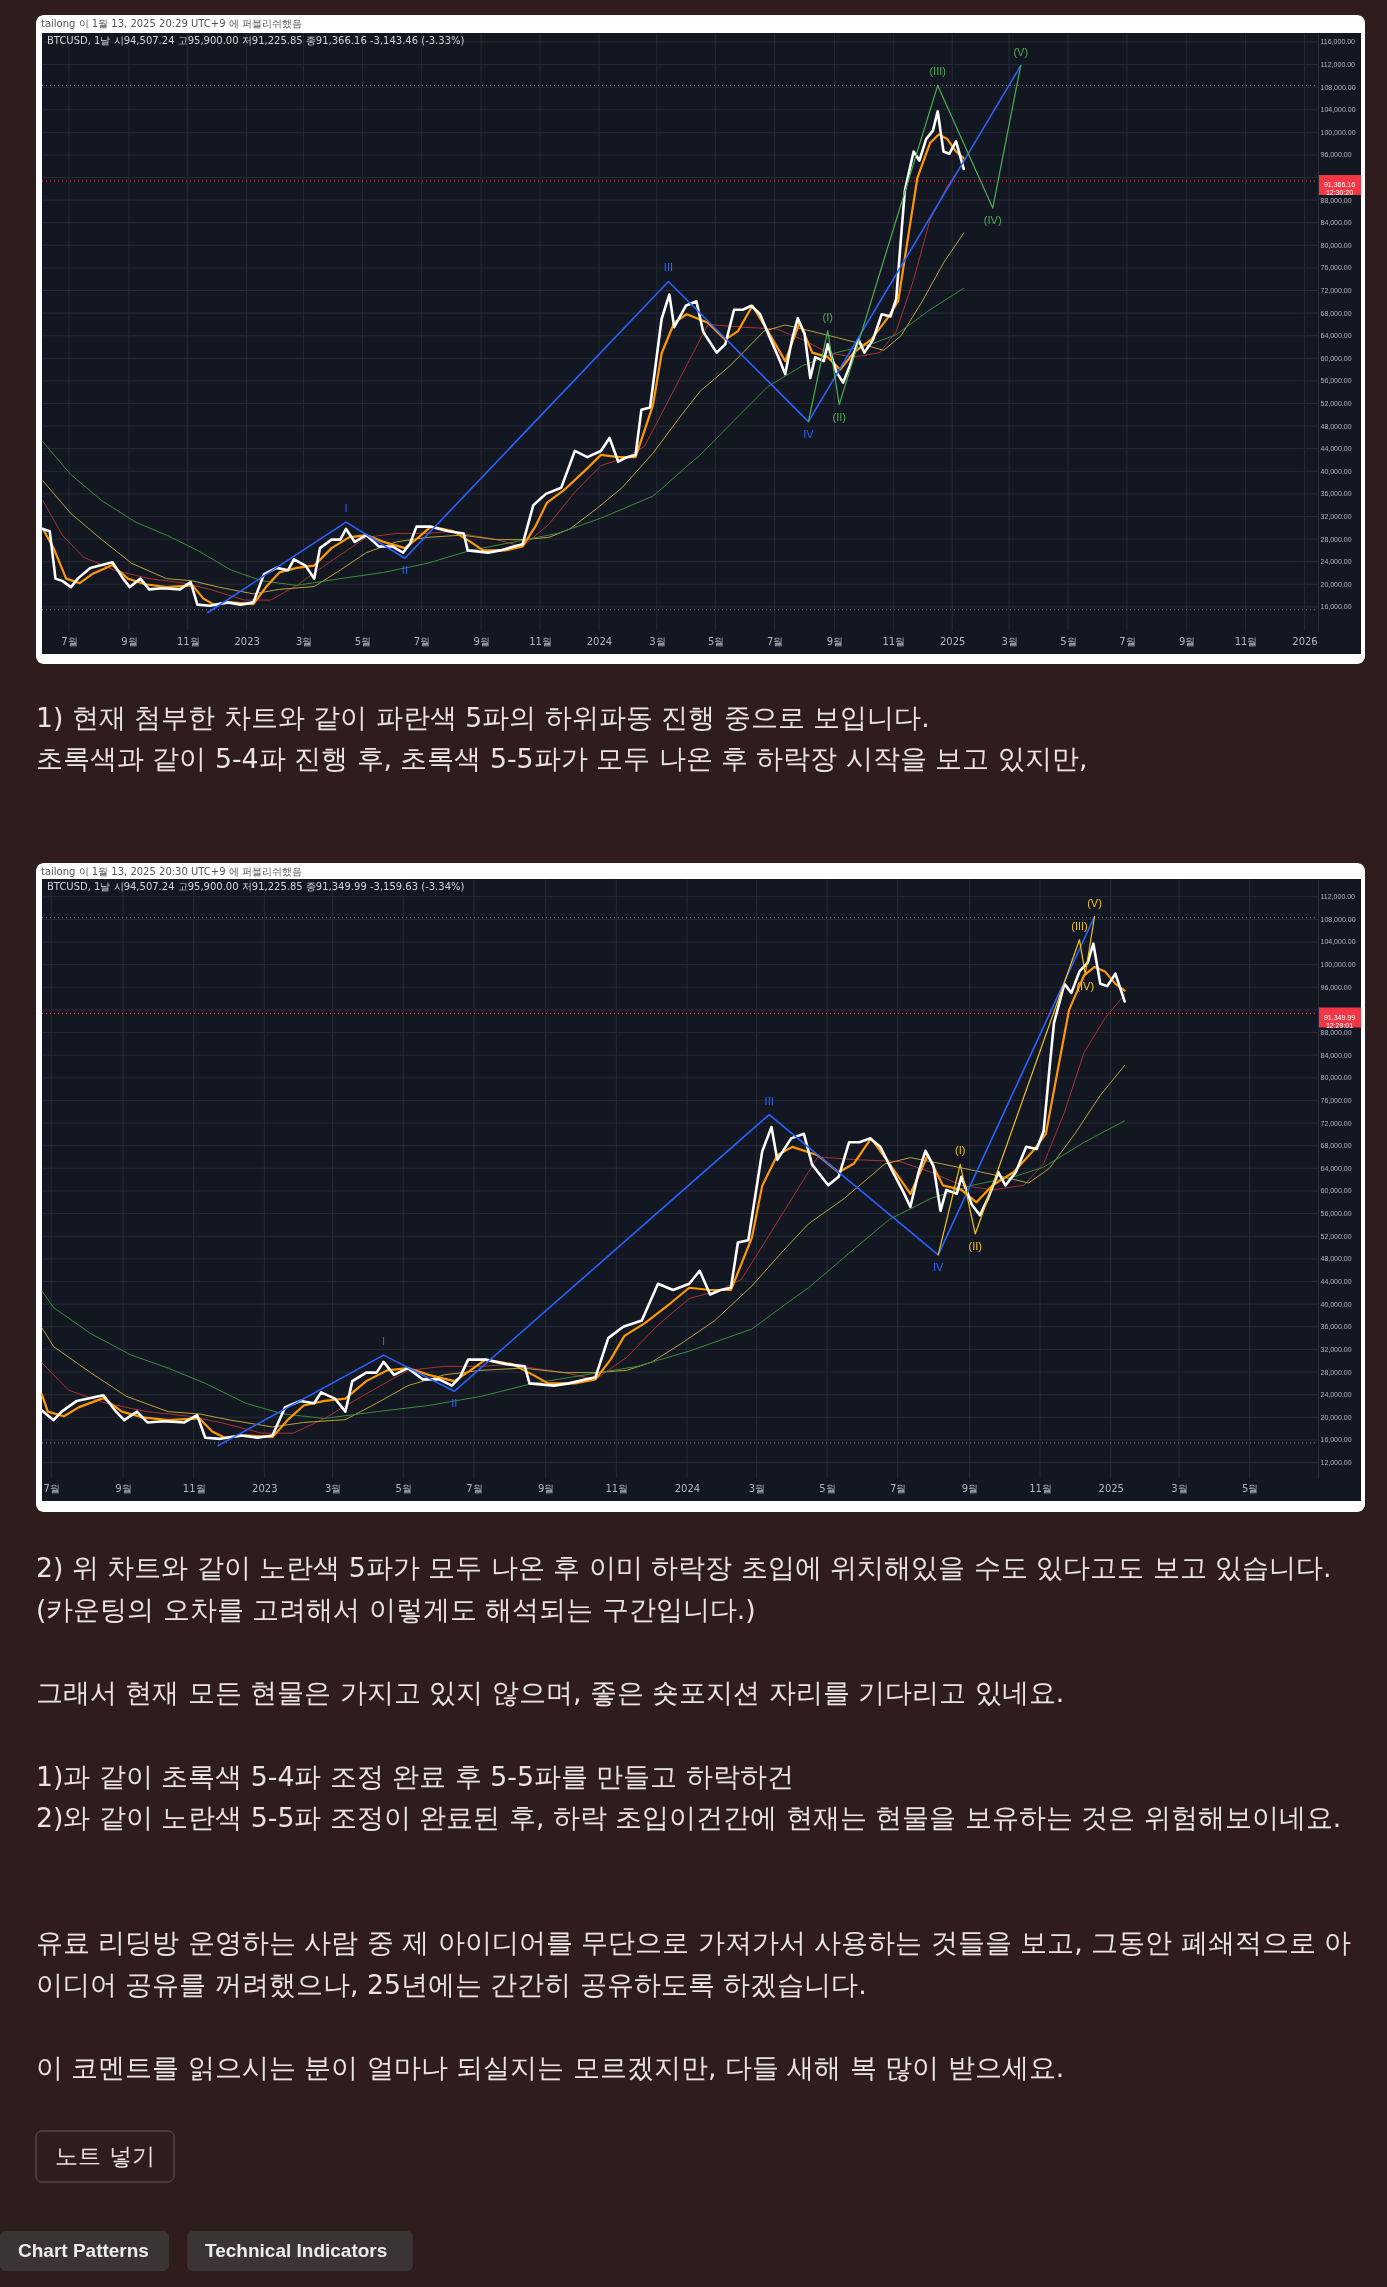 The height and width of the screenshot is (2287, 1387). I want to click on data-label: (IV), so click(992, 220).